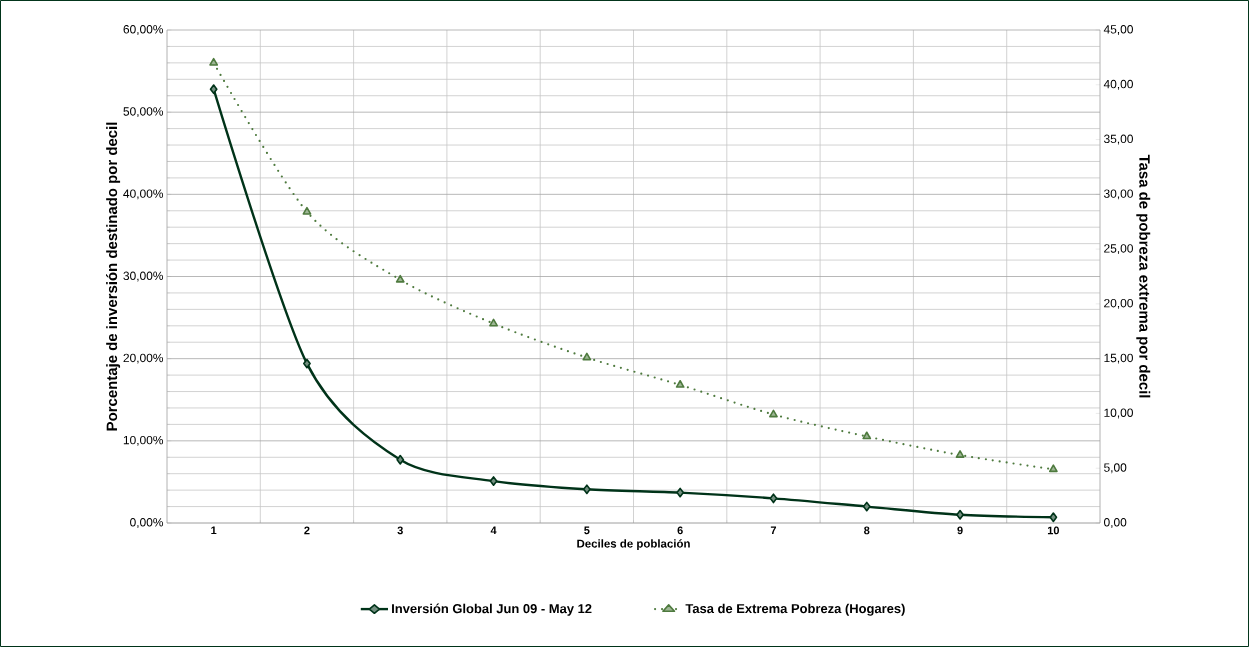 This screenshot has height=647, width=1249. I want to click on x-tick-label: 4, so click(493, 530).